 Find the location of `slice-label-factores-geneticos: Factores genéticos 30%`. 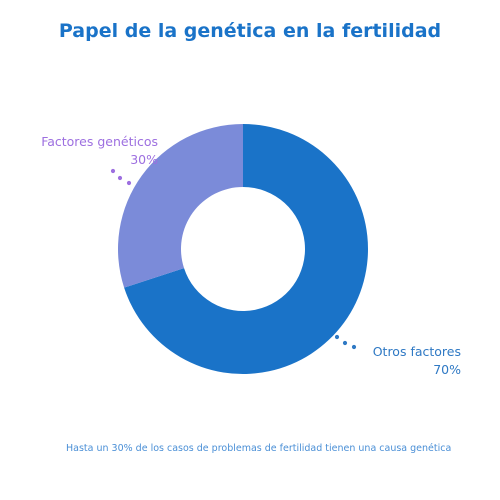

slice-label-factores-geneticos: Factores genéticos 30% is located at coordinates (79, 151).